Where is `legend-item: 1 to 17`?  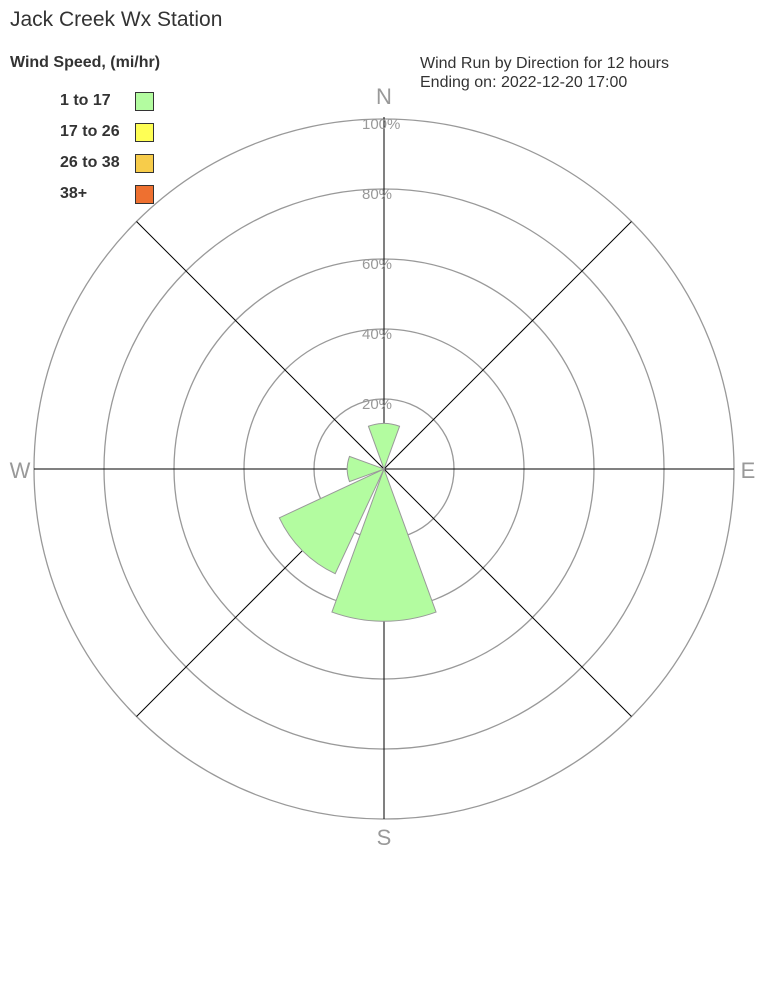 legend-item: 1 to 17 is located at coordinates (110, 103).